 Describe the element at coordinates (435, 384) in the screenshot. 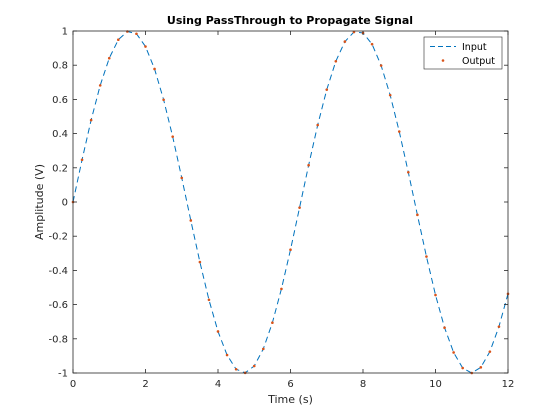

I see `x-tick-label: 10` at that location.